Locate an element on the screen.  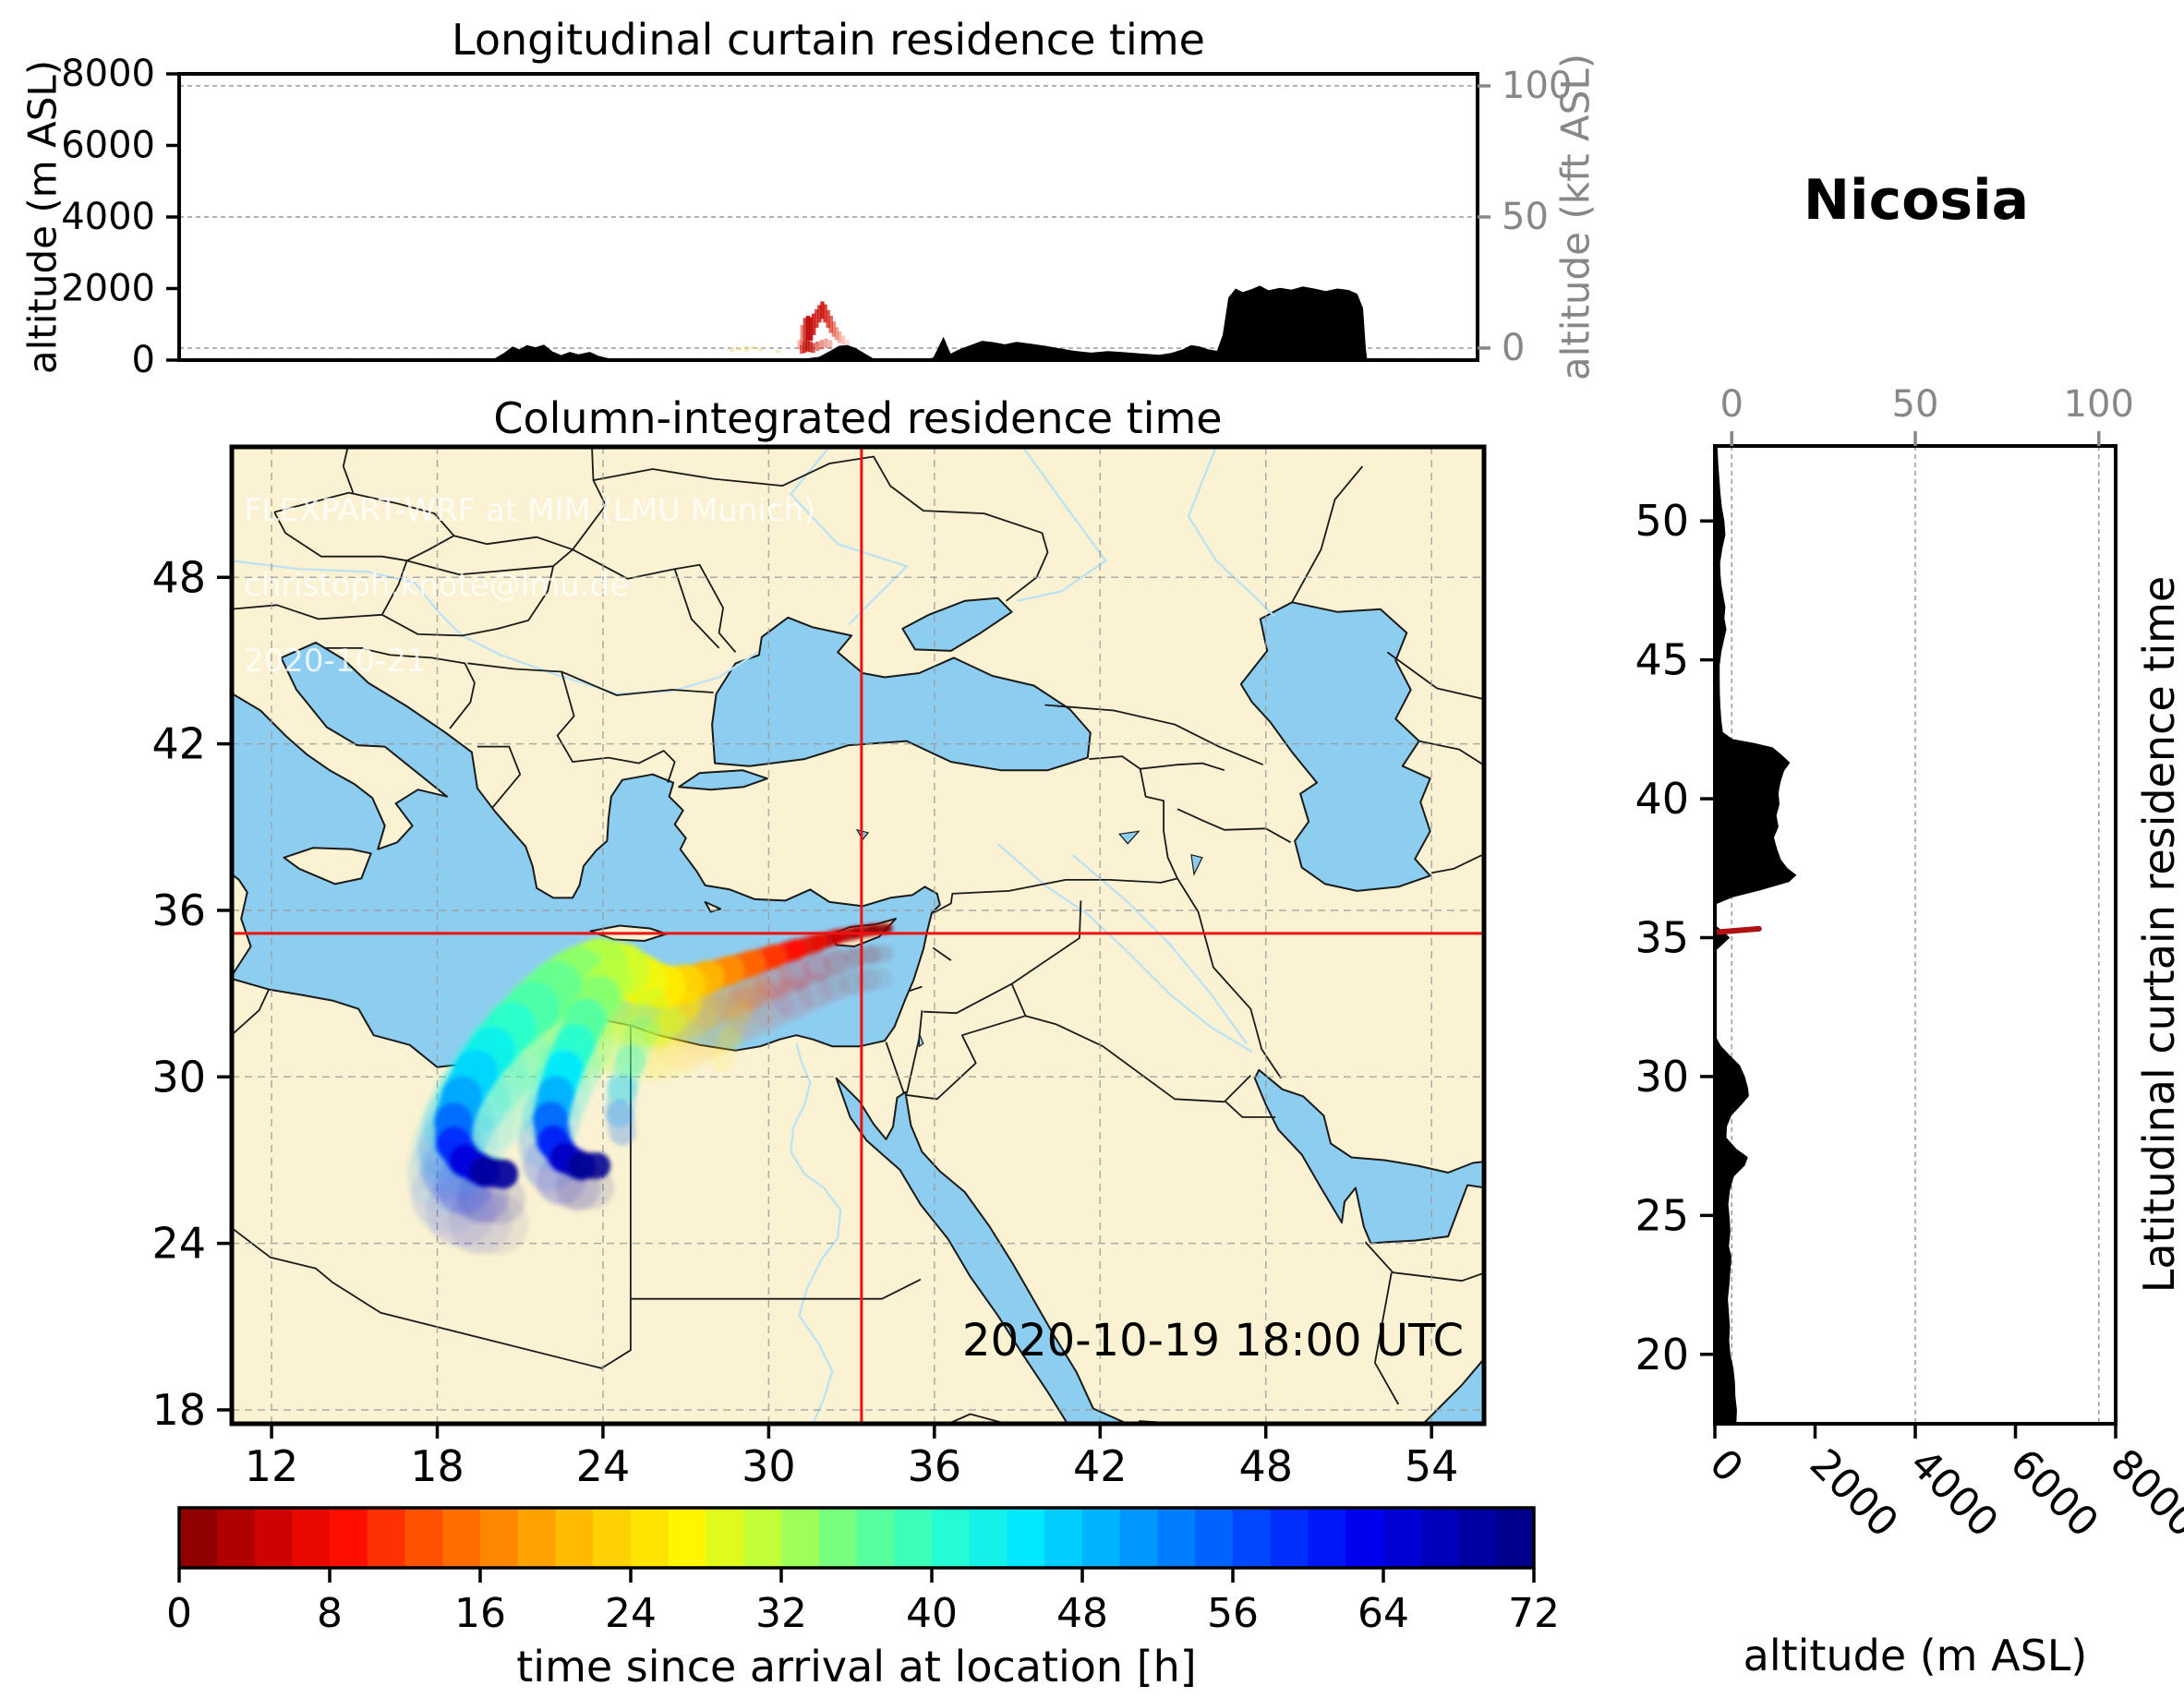
map-lon-tick-label: 36 is located at coordinates (935, 1466).